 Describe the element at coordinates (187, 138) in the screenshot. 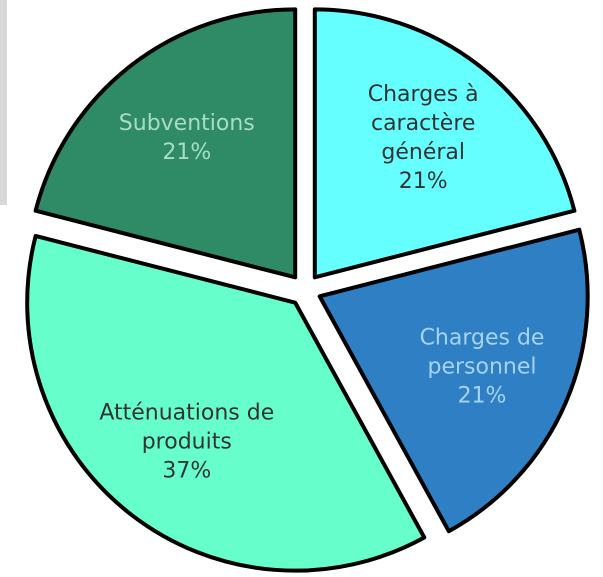

I see `slice-label: Subventions 21%` at that location.